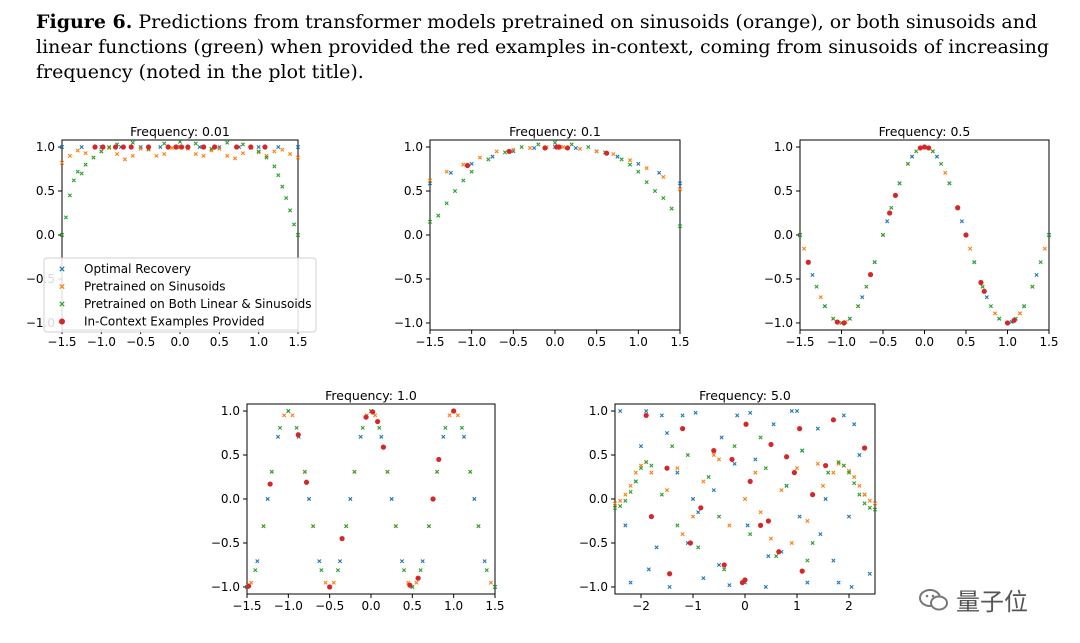  I want to click on x-tick-label: 1, so click(797, 606).